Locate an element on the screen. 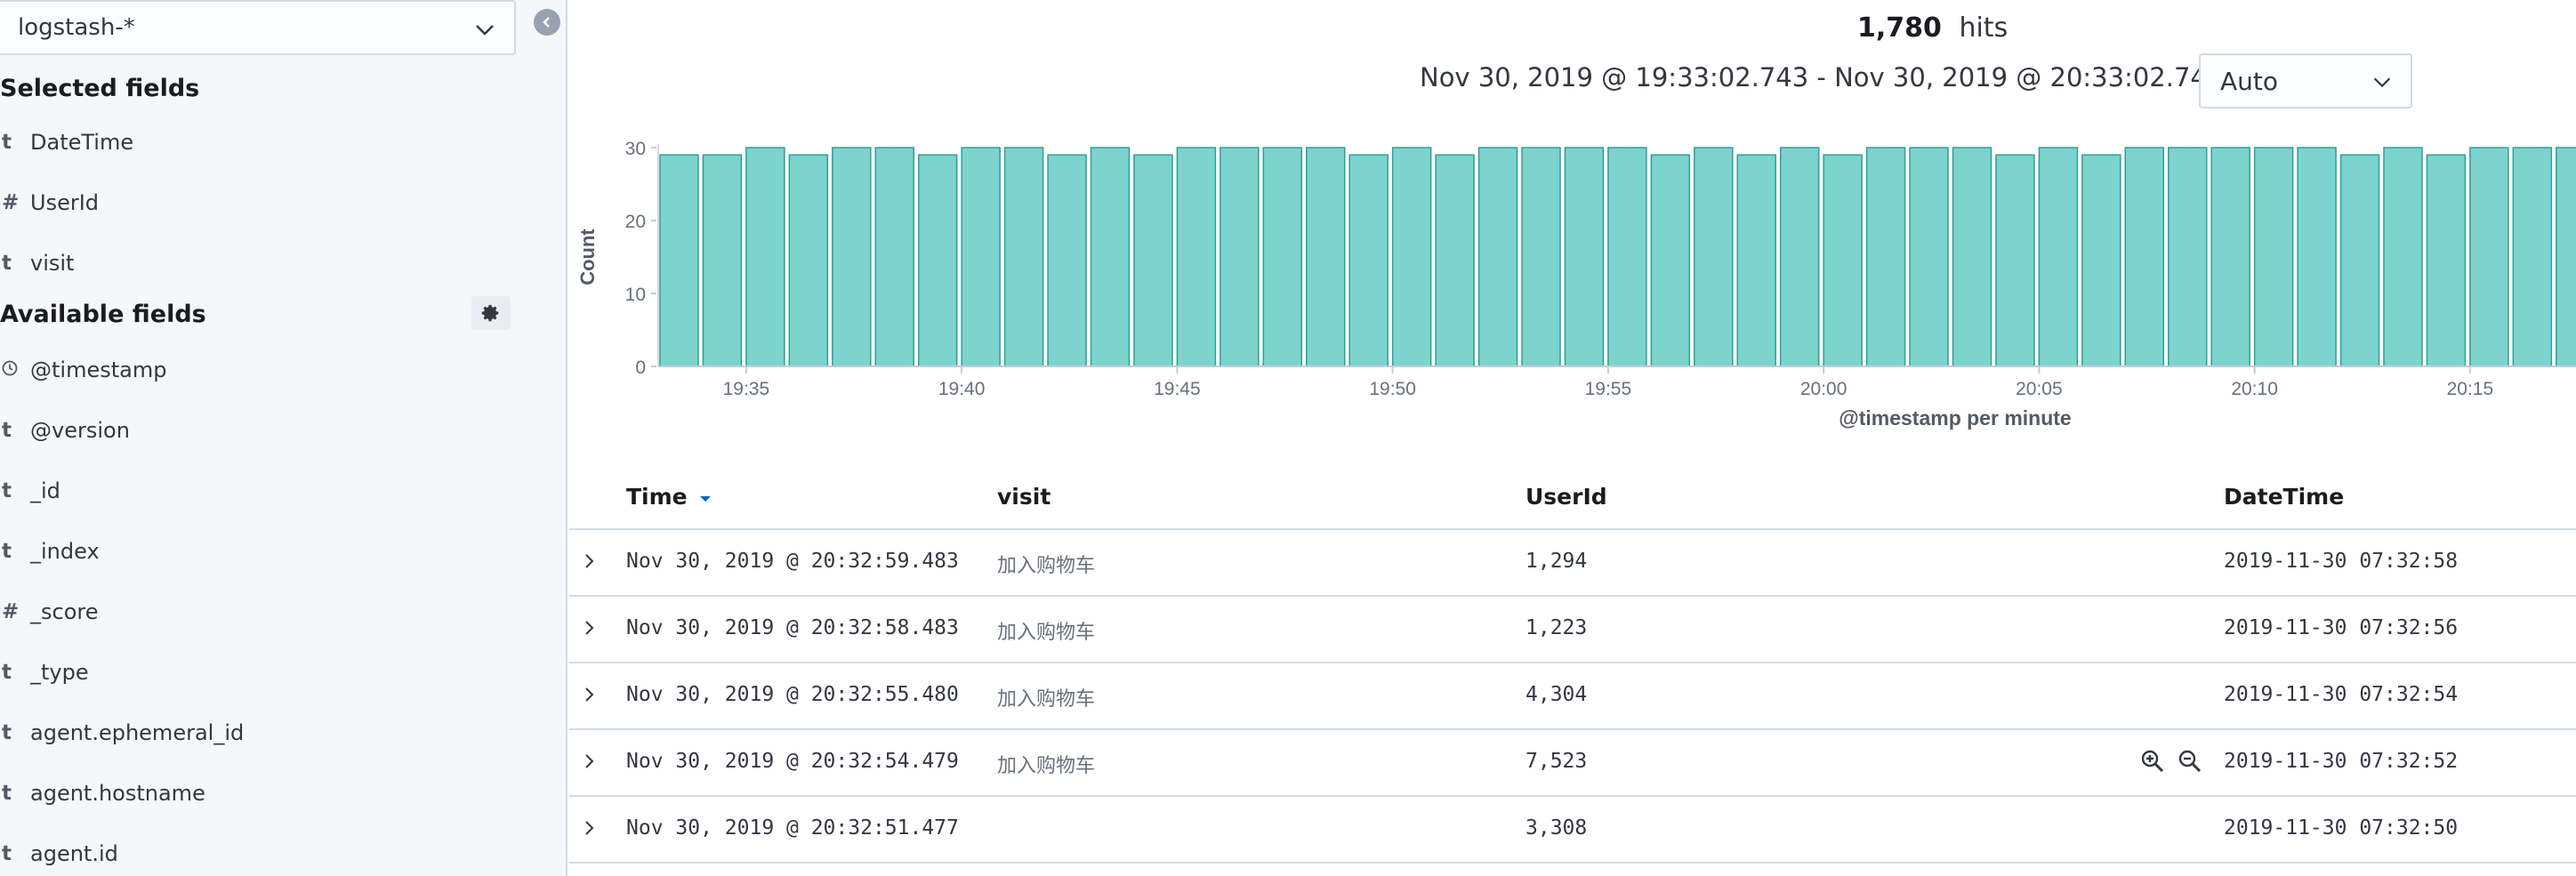 This screenshot has width=2576, height=876. y-tick-label: 20 is located at coordinates (635, 222).